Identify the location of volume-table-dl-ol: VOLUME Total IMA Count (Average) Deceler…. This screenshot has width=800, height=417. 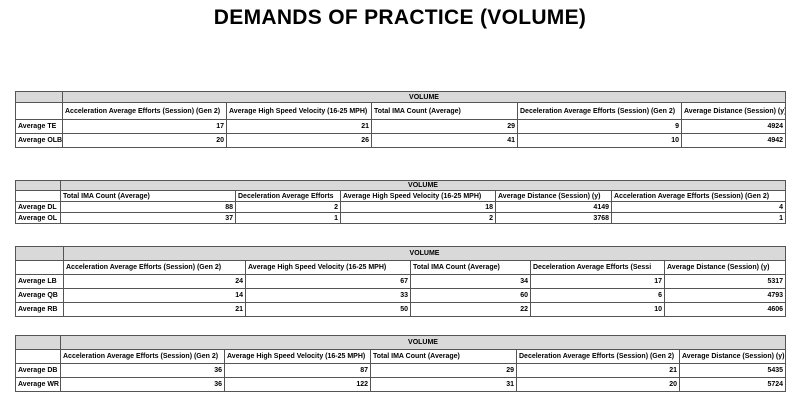
(401, 202).